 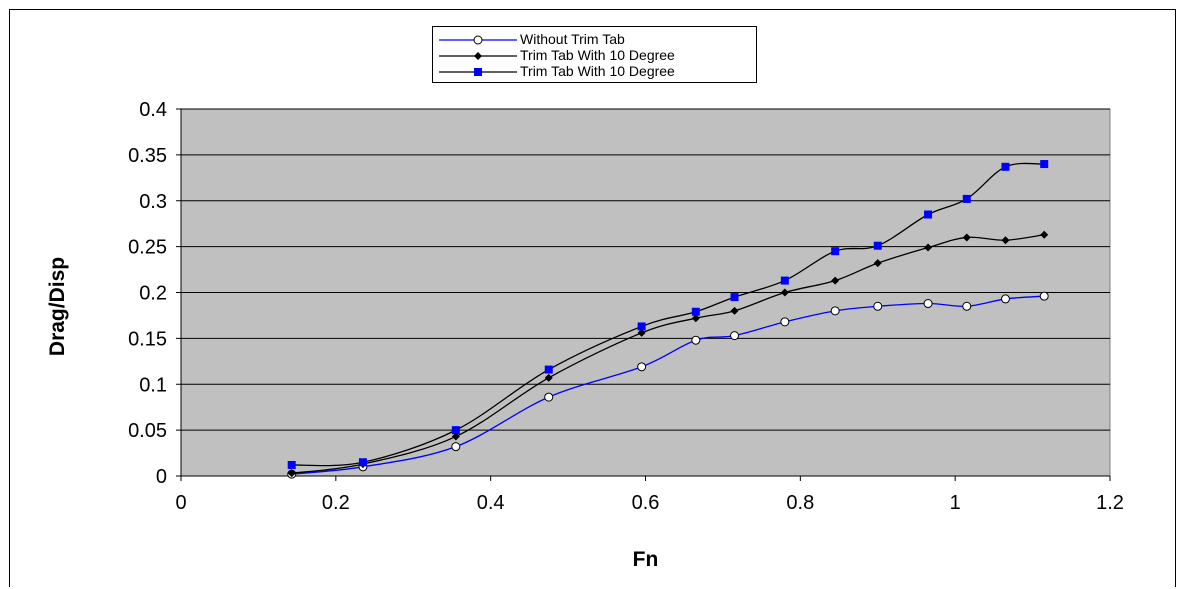 I want to click on y-axis-title: Drag/Disp, so click(x=57, y=306).